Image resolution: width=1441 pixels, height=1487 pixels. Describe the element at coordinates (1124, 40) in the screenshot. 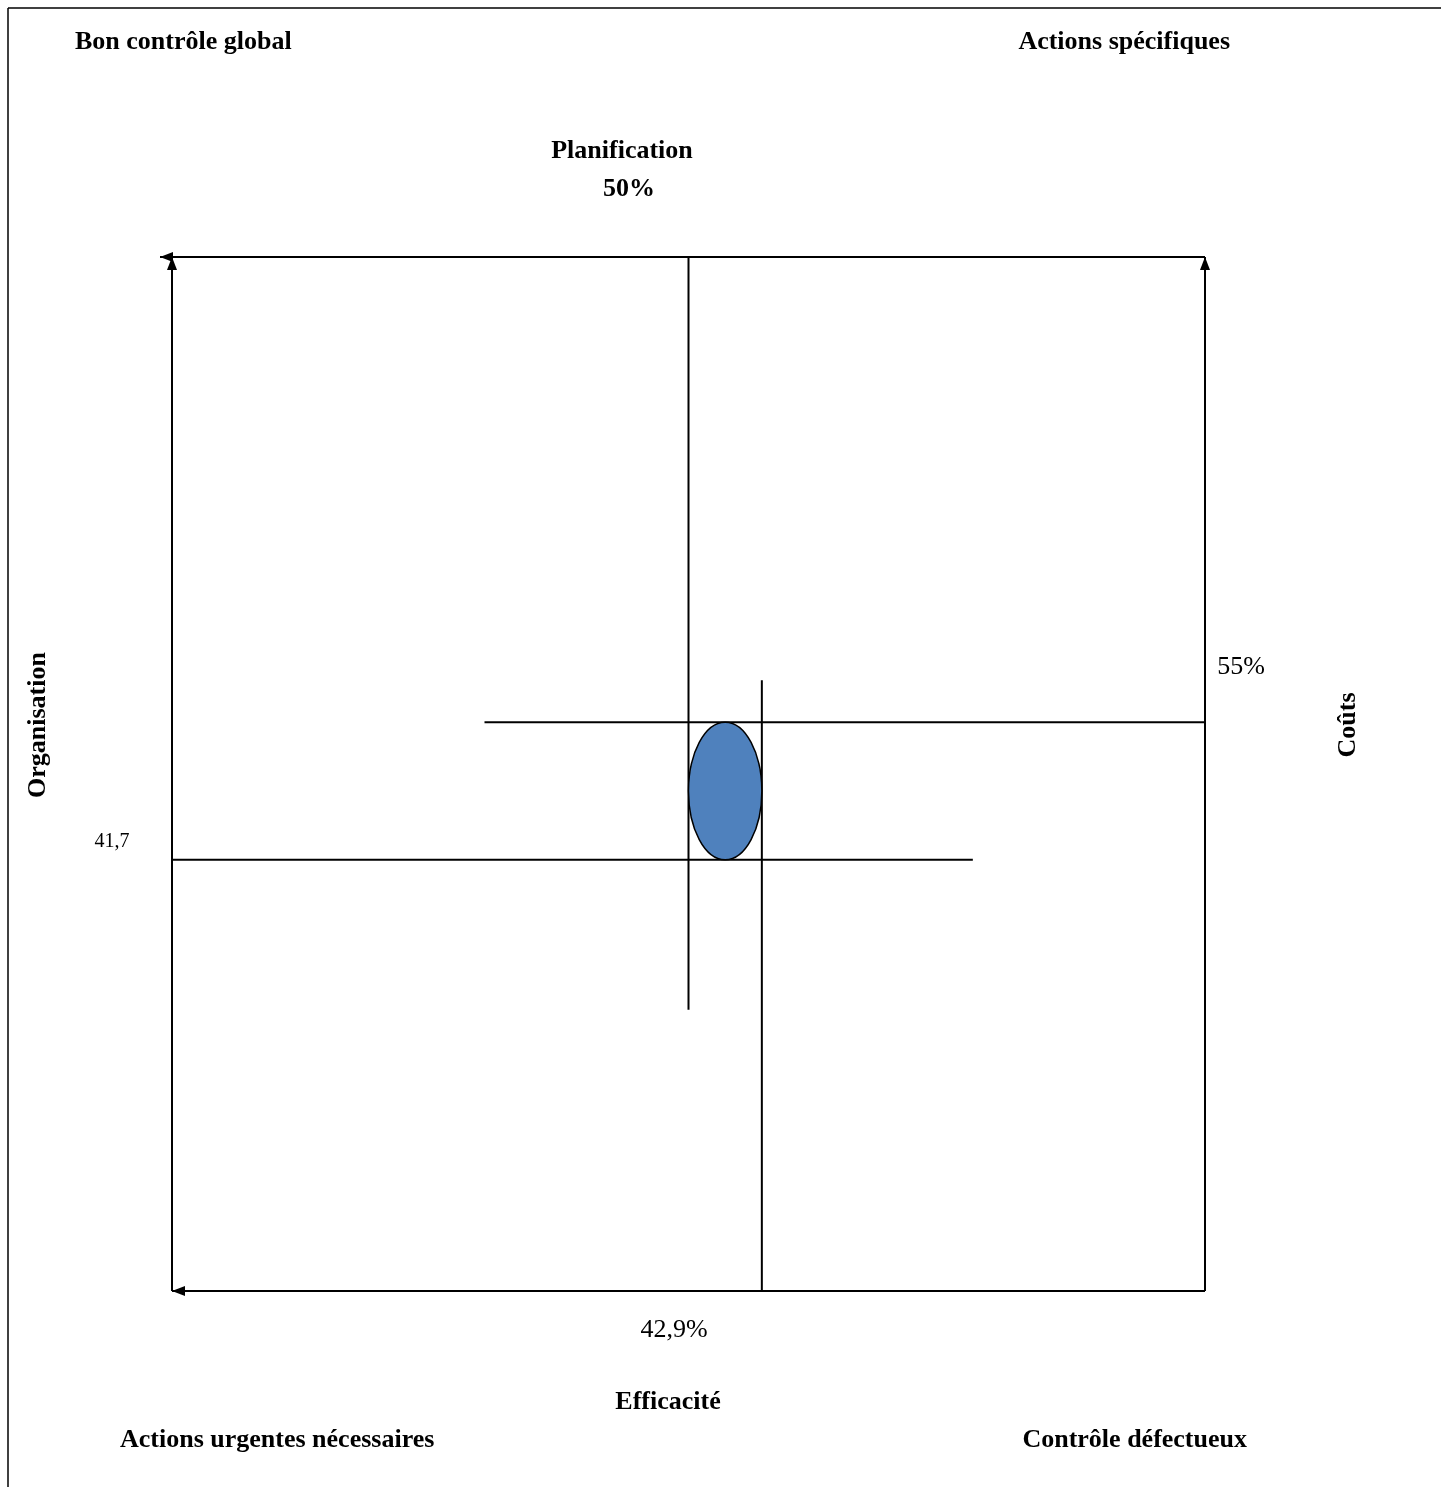

I see `text: Actions spécifiques` at that location.